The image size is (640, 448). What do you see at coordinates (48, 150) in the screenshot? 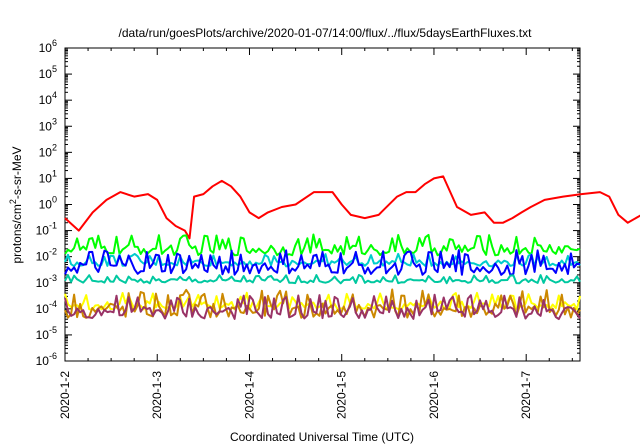
I see `y-tick-label: 10²` at bounding box center [48, 150].